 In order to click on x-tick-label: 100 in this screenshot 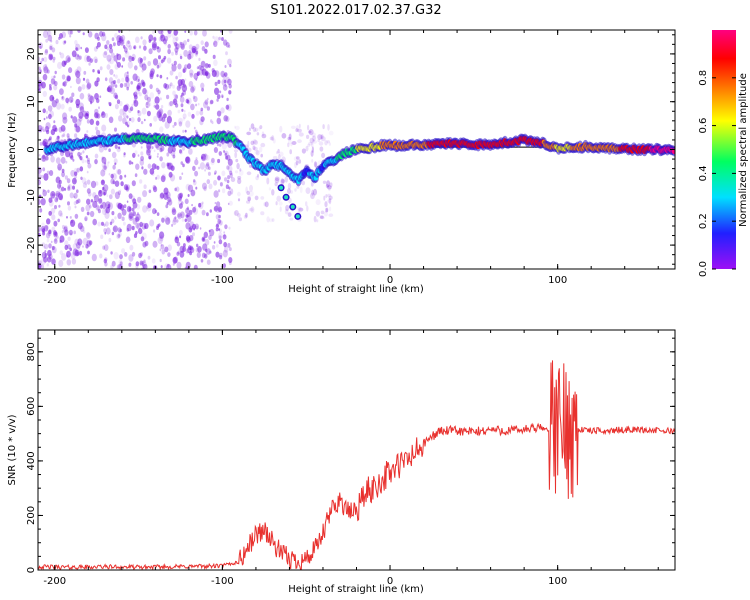, I will do `click(557, 280)`.